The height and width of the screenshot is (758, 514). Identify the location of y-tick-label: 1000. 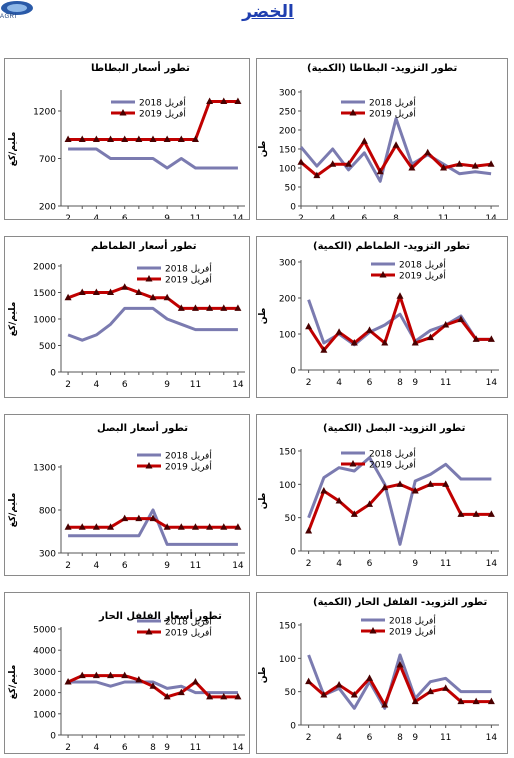
(44, 715).